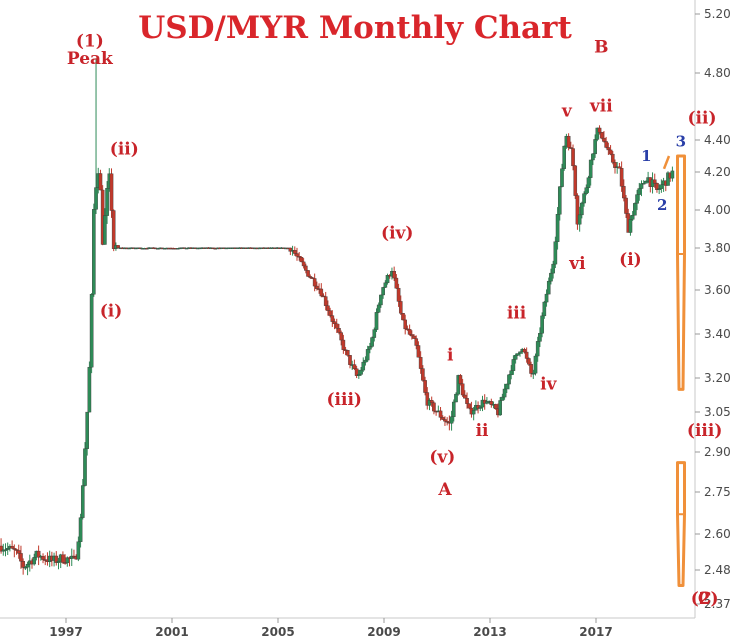 The width and height of the screenshot is (732, 643). I want to click on wave-label: iv, so click(548, 384).